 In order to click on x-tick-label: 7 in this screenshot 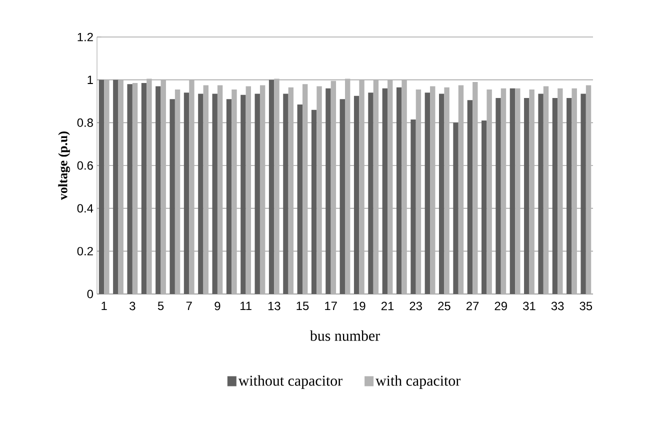, I will do `click(189, 306)`.